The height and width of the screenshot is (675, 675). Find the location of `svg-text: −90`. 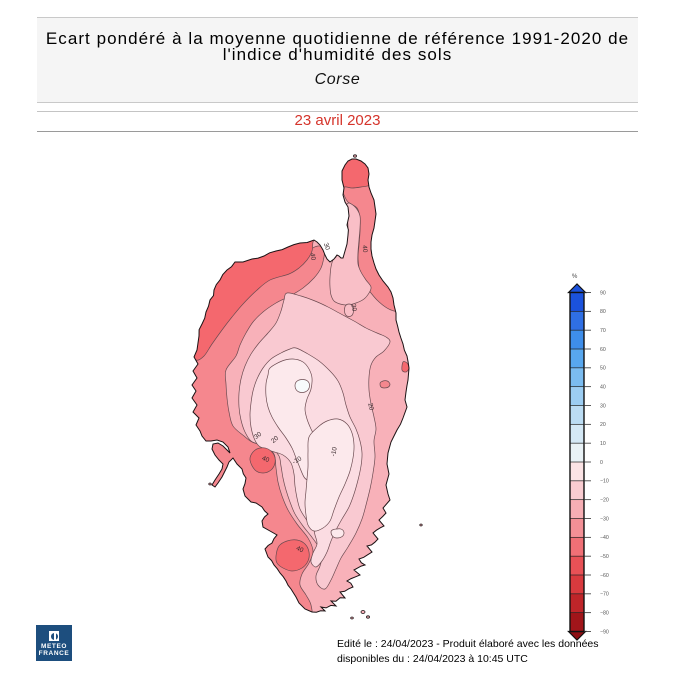

svg-text: −90 is located at coordinates (604, 632).